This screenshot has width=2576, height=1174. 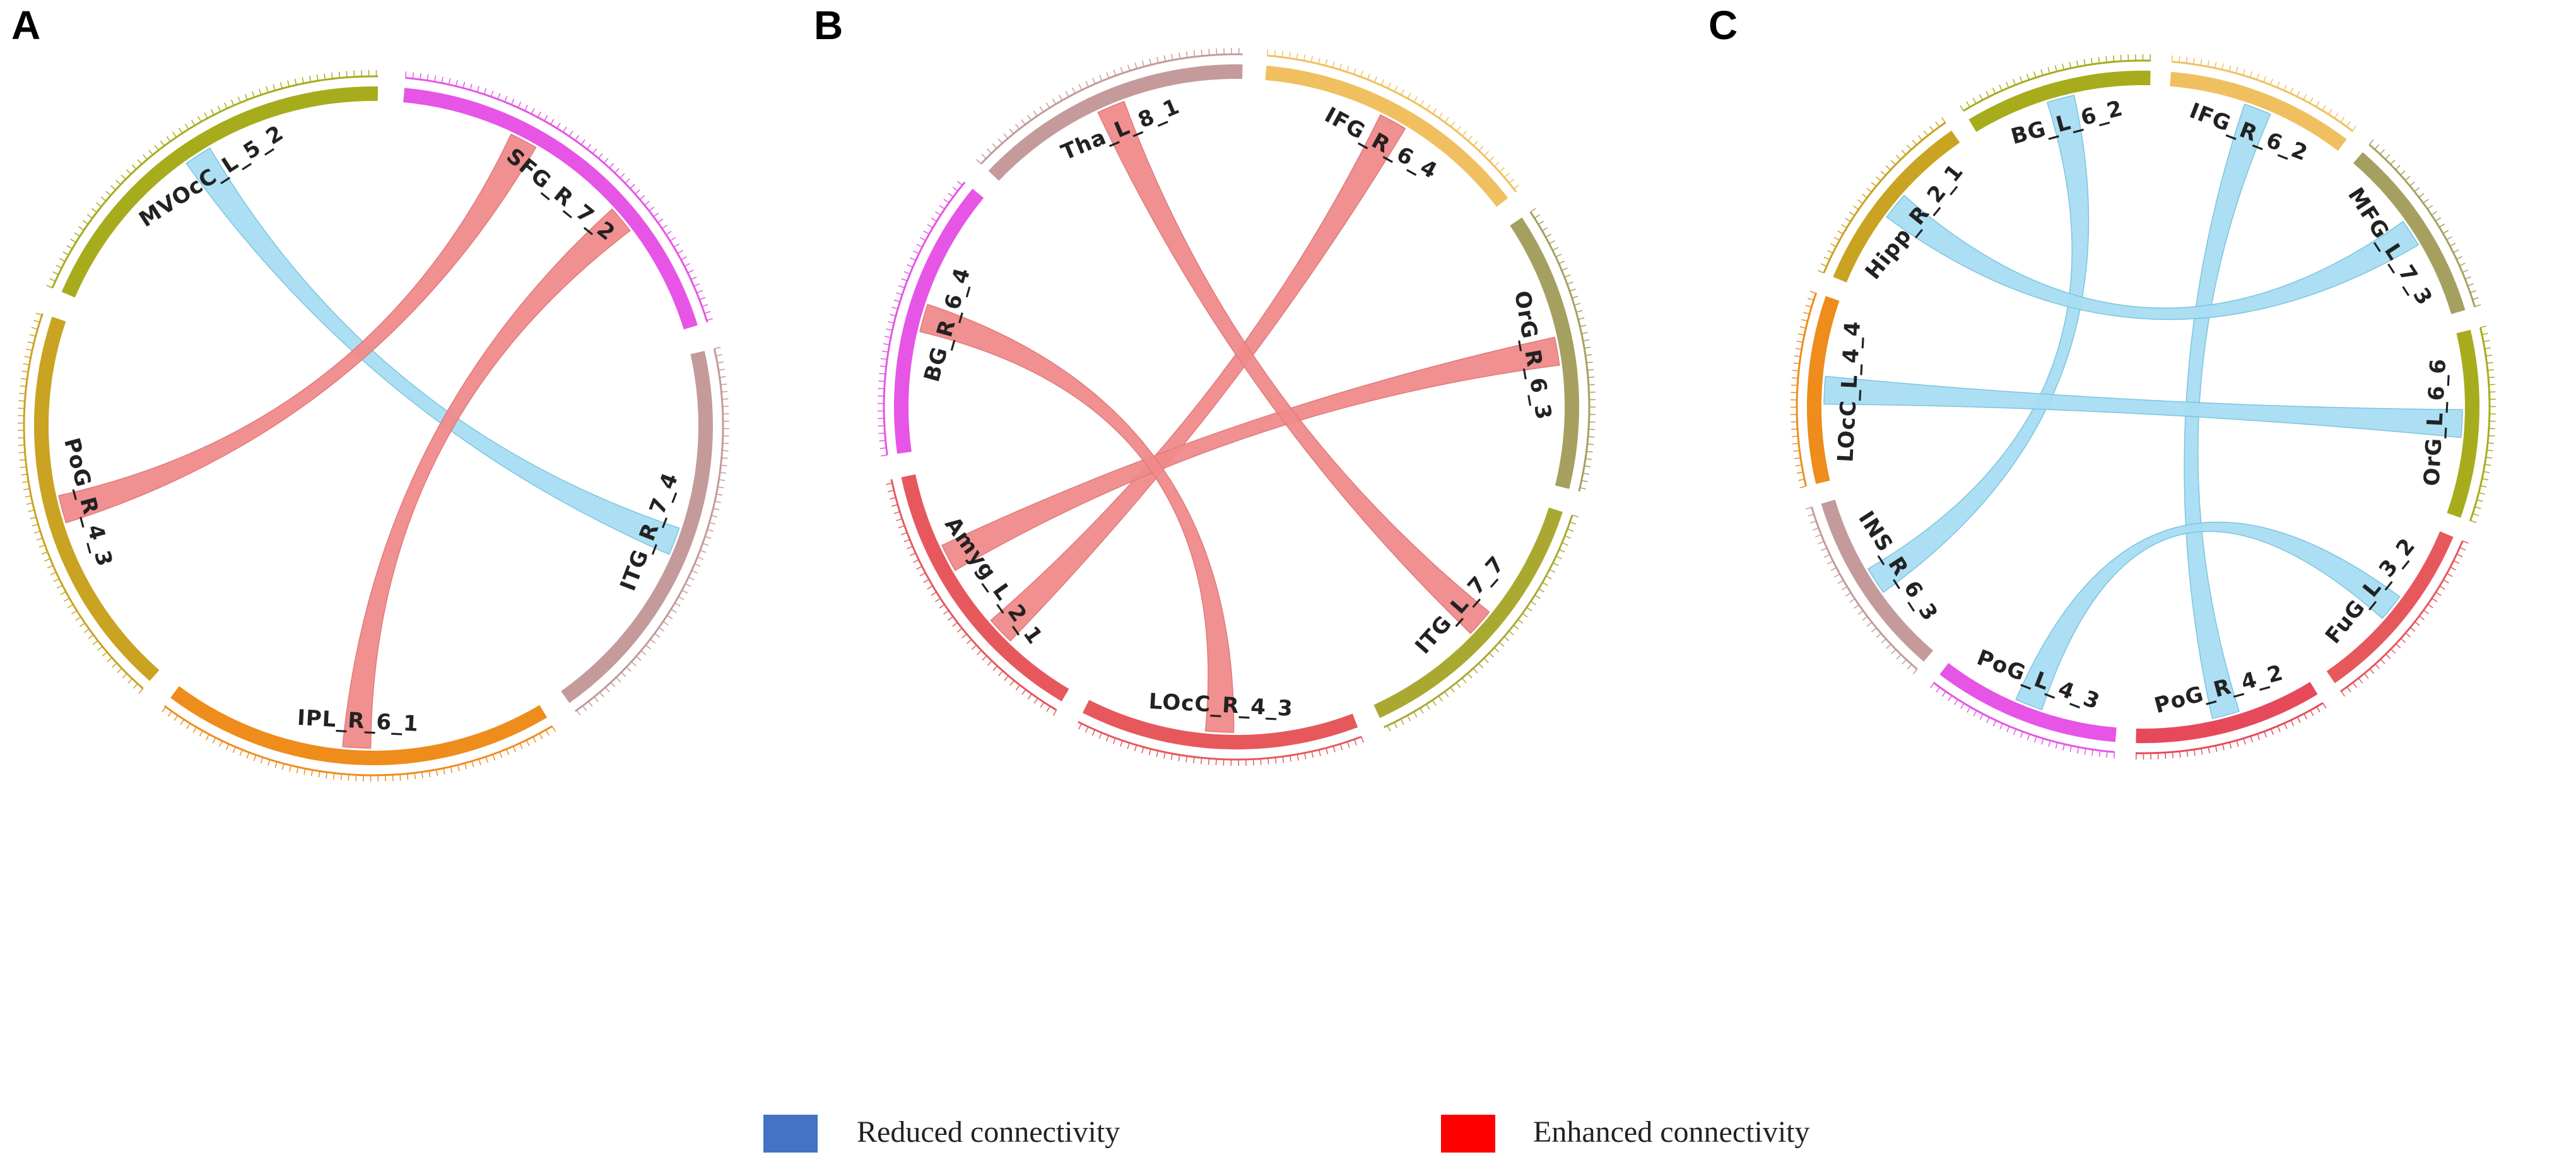 What do you see at coordinates (25, 25) in the screenshot?
I see `panel-letter-a: A` at bounding box center [25, 25].